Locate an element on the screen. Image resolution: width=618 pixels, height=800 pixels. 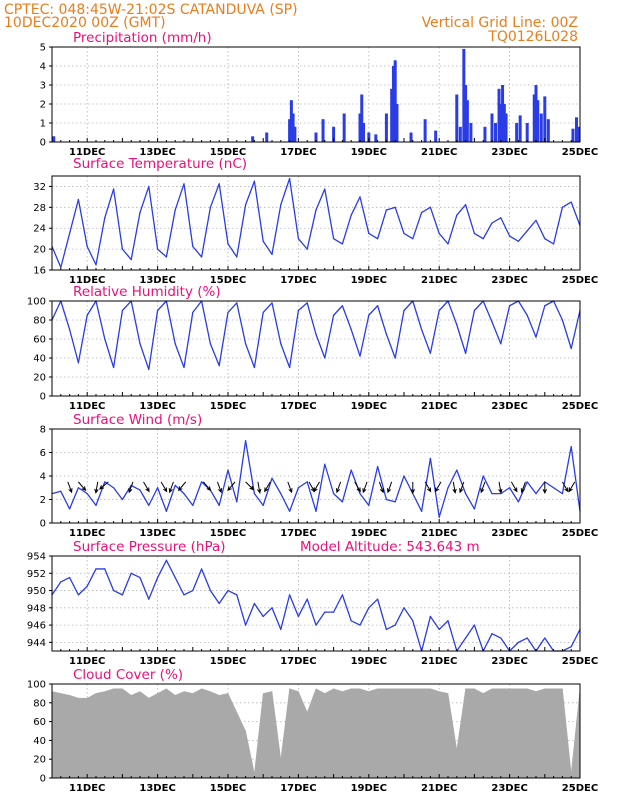
panel-frame is located at coordinates (316, 348).